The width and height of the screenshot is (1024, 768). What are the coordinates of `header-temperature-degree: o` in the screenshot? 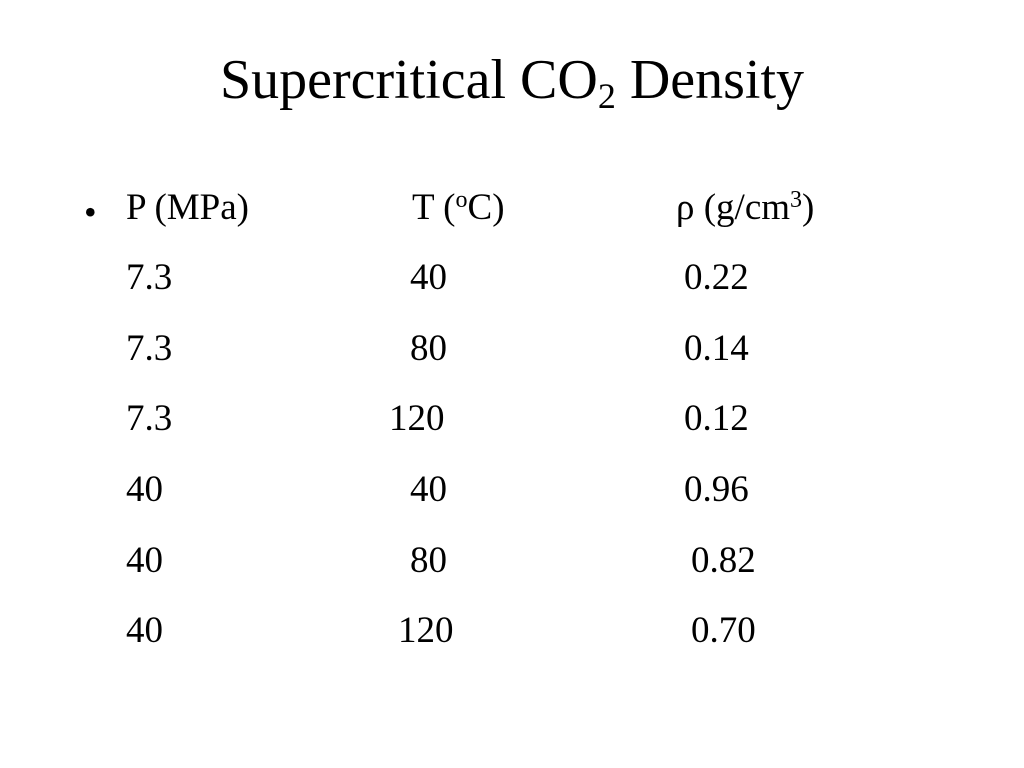 It's located at (461, 200).